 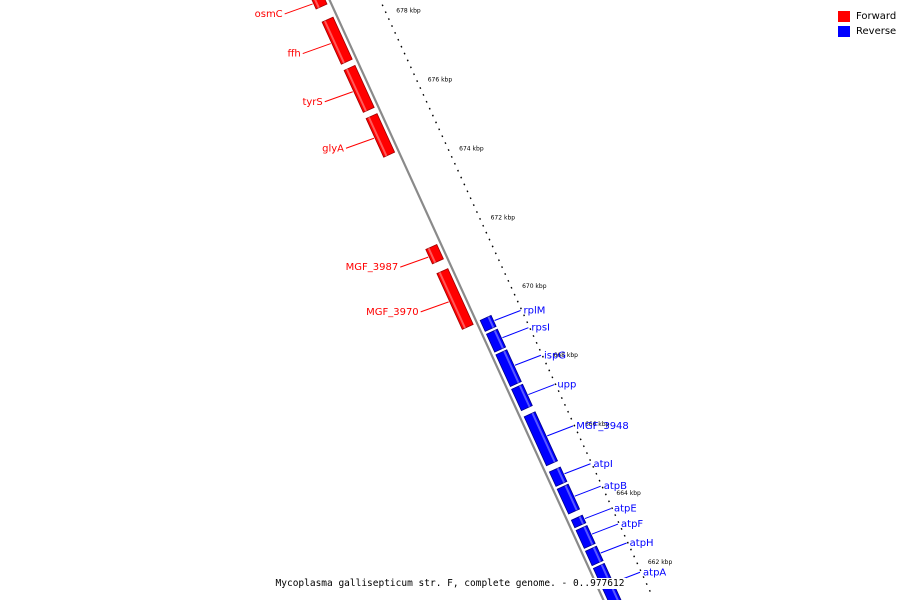 What do you see at coordinates (628, 493) in the screenshot?
I see `tick-label: 664 kbp` at bounding box center [628, 493].